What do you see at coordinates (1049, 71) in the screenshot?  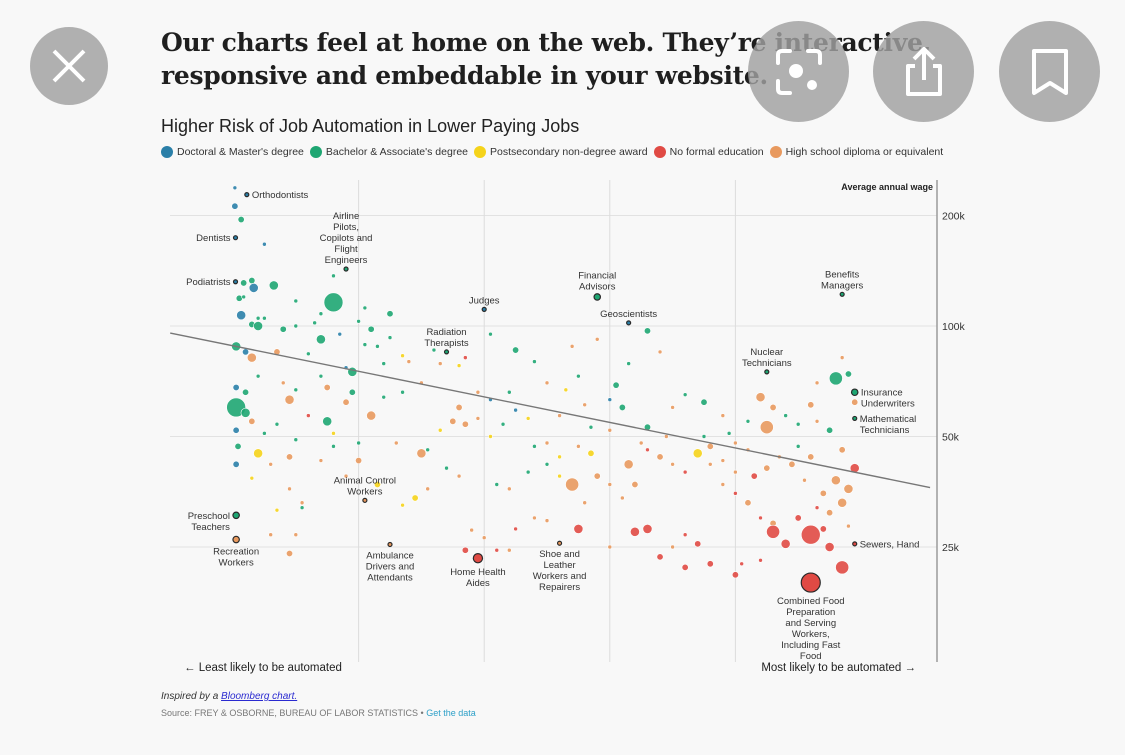 I see `bookmark-button` at bounding box center [1049, 71].